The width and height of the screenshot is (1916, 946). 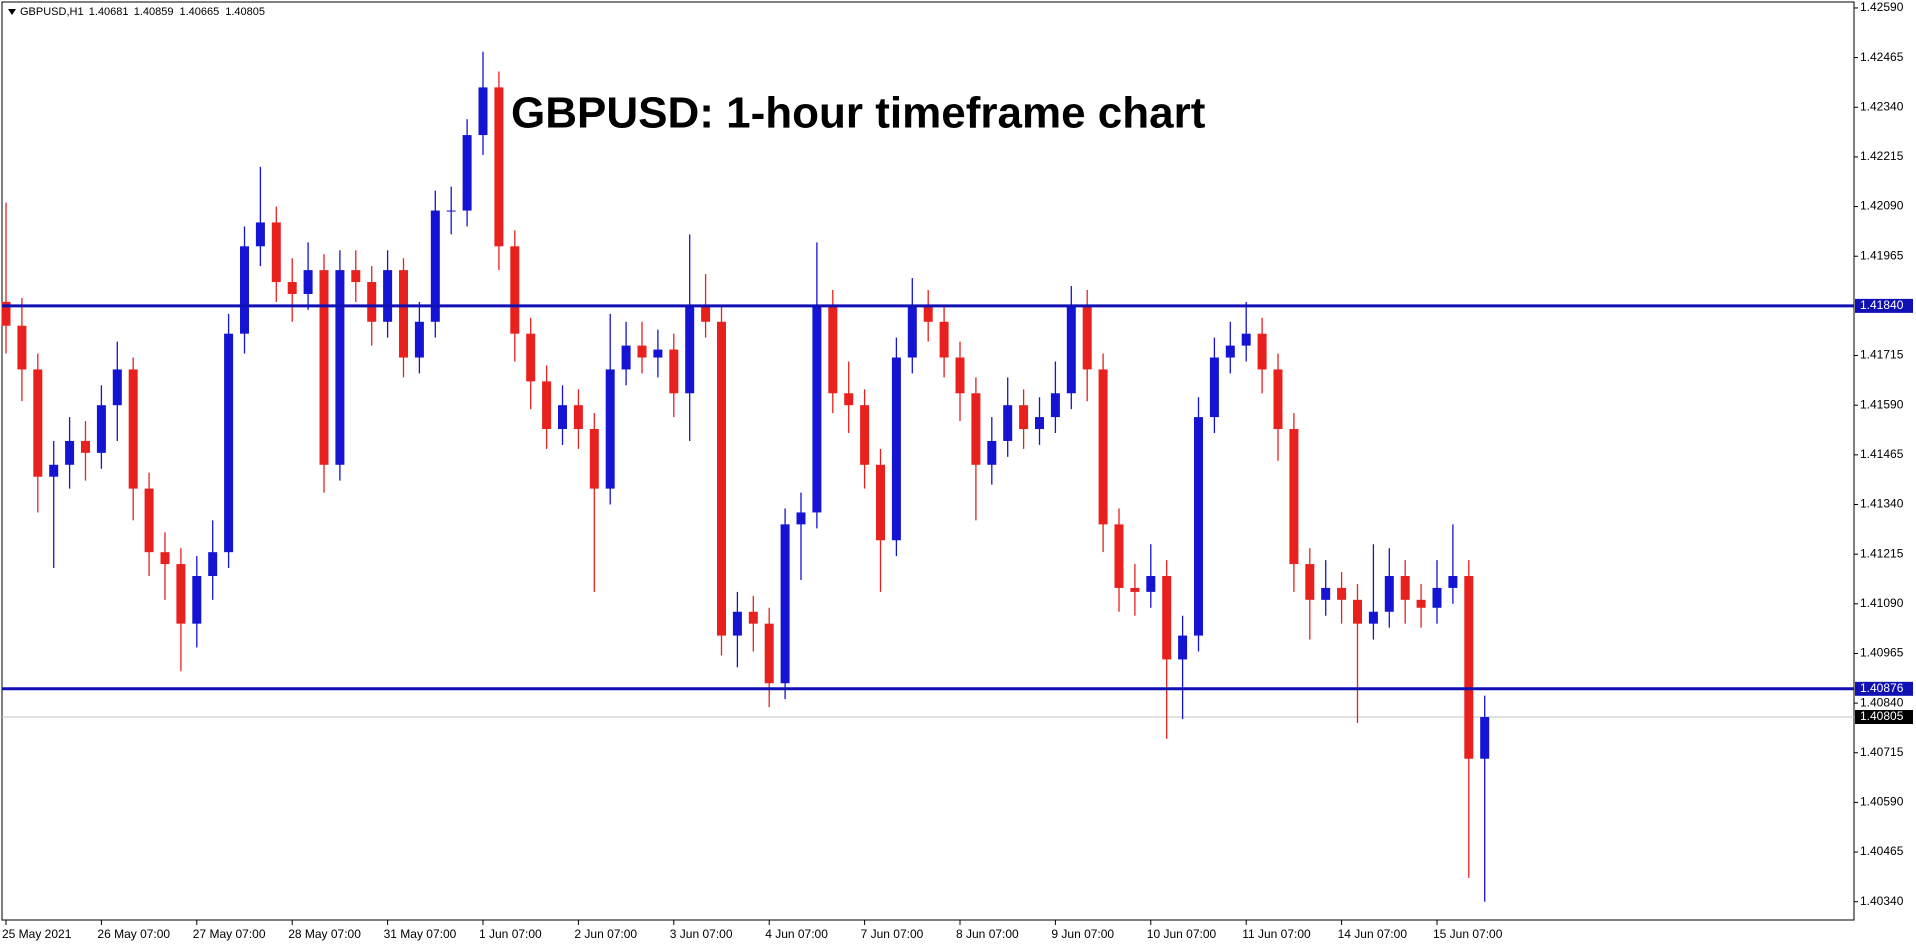 I want to click on x-tick-label: 2 Jun 07:00, so click(x=605, y=934).